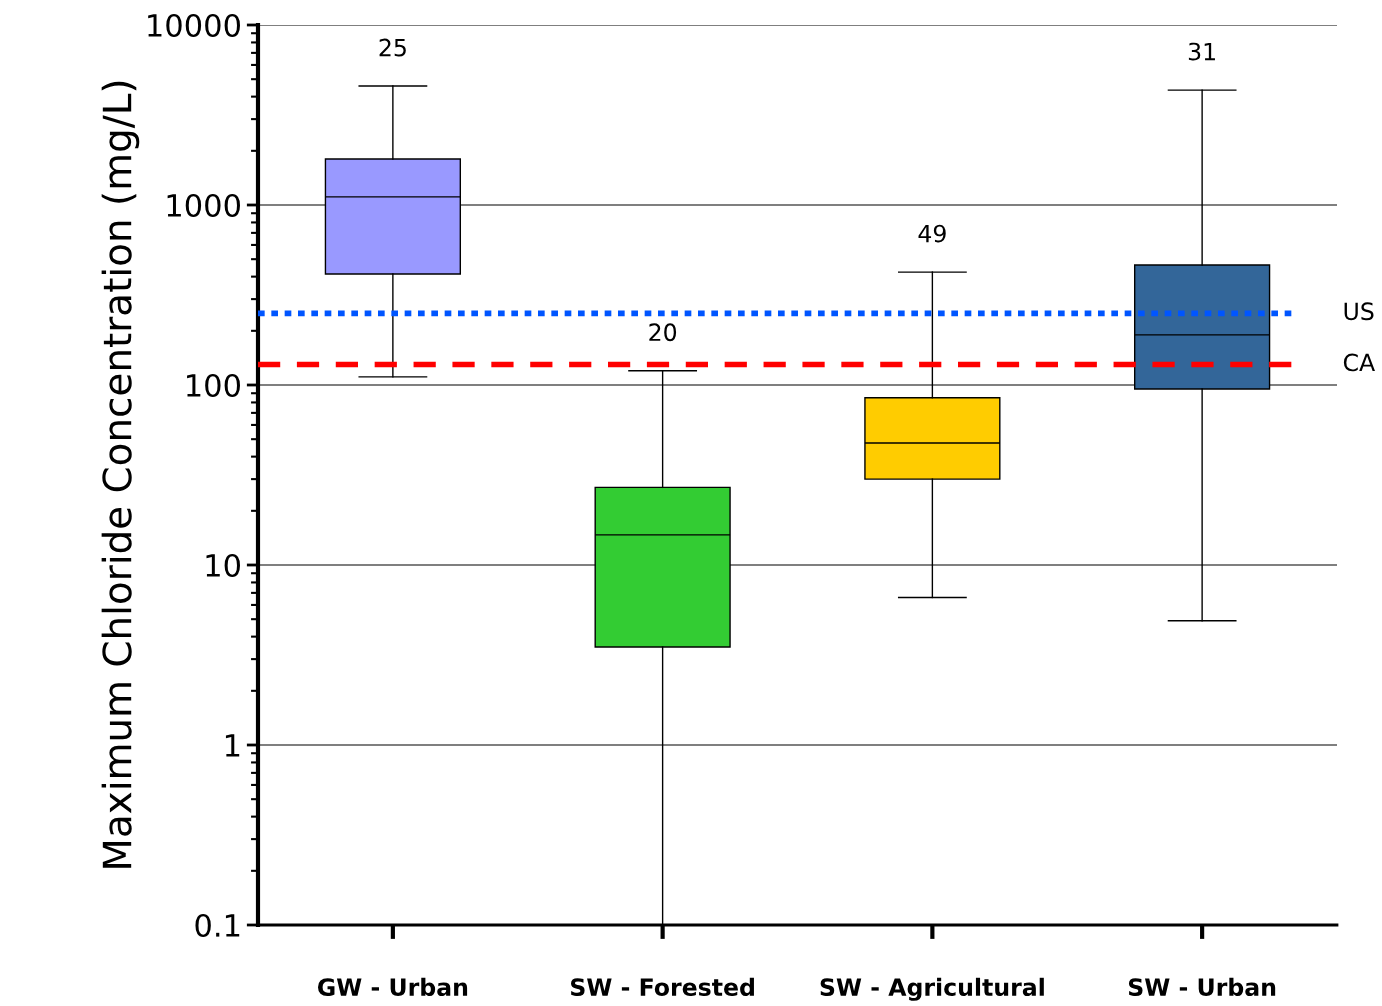  I want to click on x-tick-label: SW - Agricultural, so click(932, 989).